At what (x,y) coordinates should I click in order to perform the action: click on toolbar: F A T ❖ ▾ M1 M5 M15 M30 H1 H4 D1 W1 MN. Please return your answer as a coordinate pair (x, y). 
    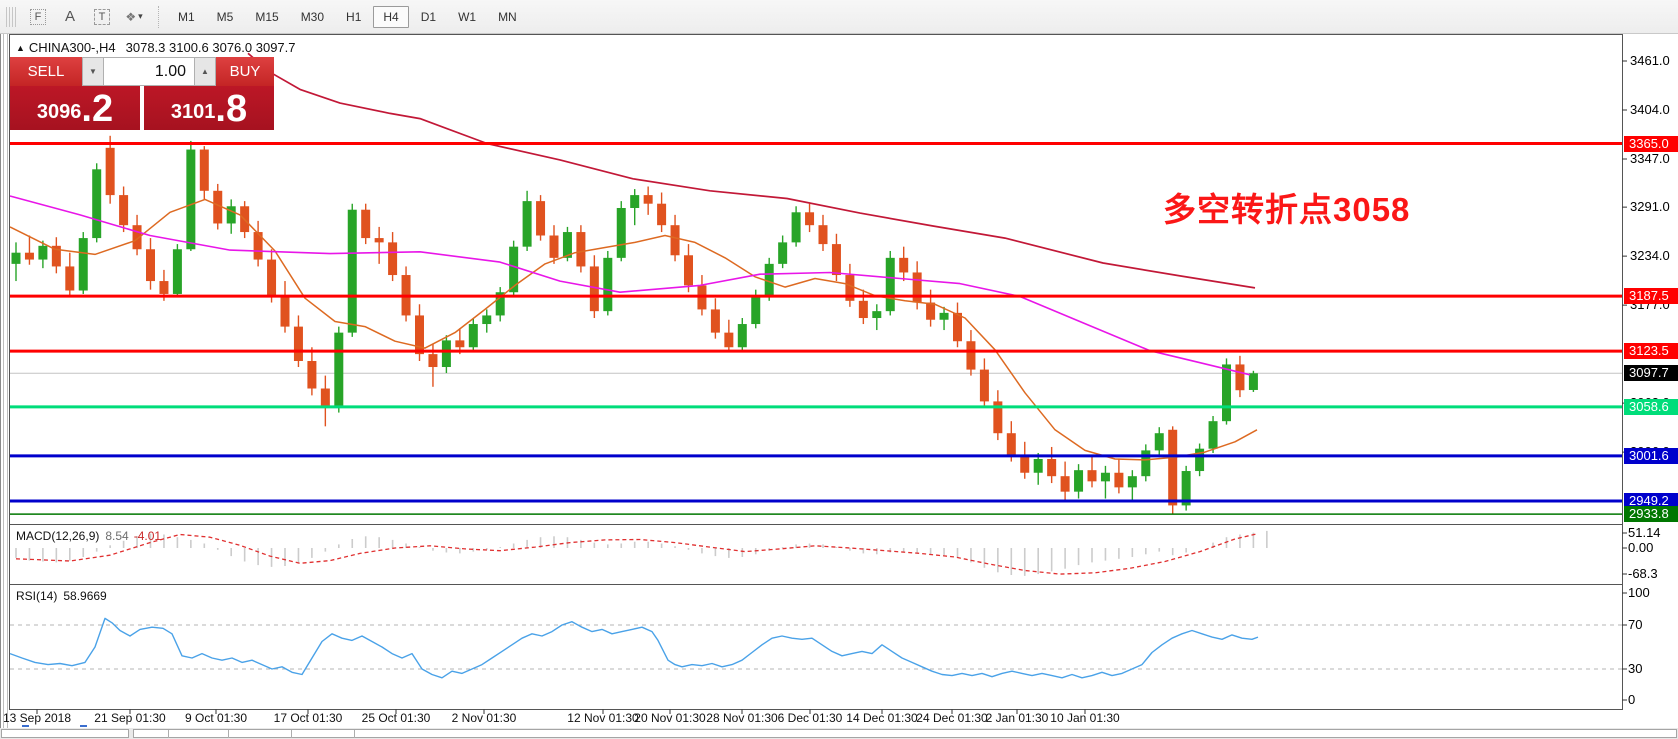
    Looking at the image, I should click on (839, 17).